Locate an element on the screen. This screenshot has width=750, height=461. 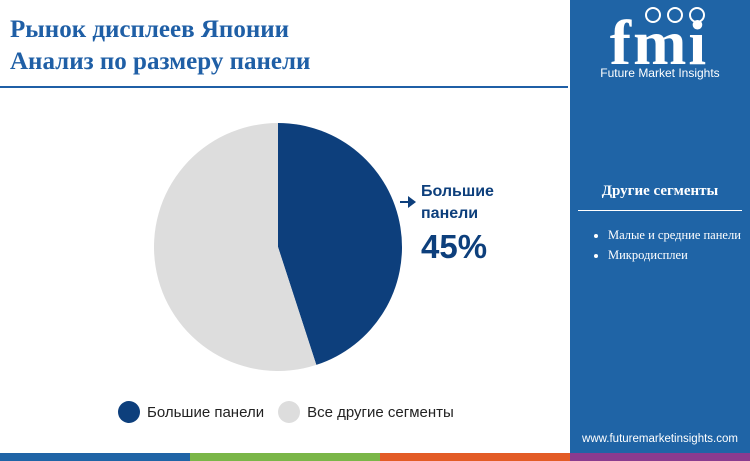
legend-label-other-segments: Все другие сегменты is located at coordinates (380, 412).